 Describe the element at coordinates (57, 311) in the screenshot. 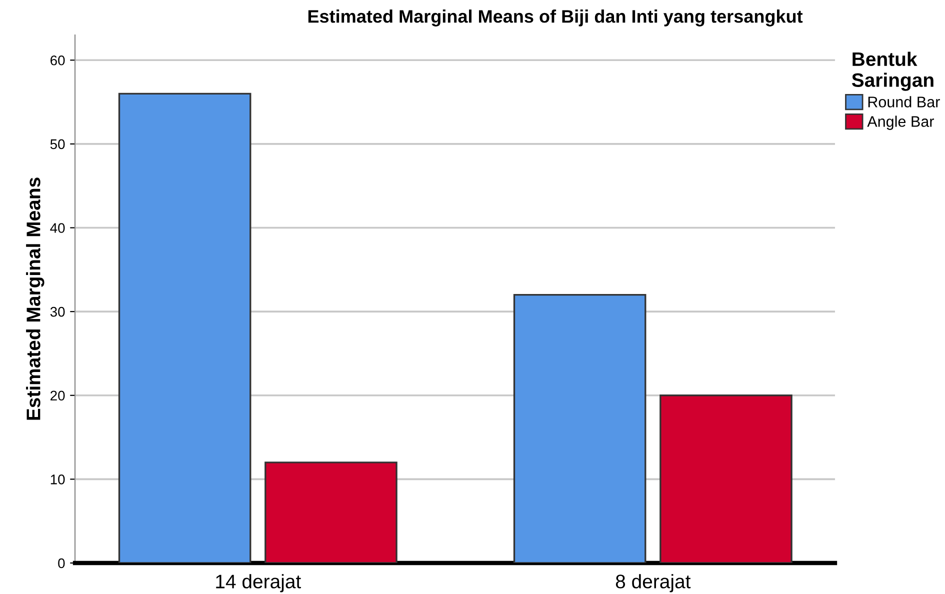

I see `y-tick-label: 30` at that location.